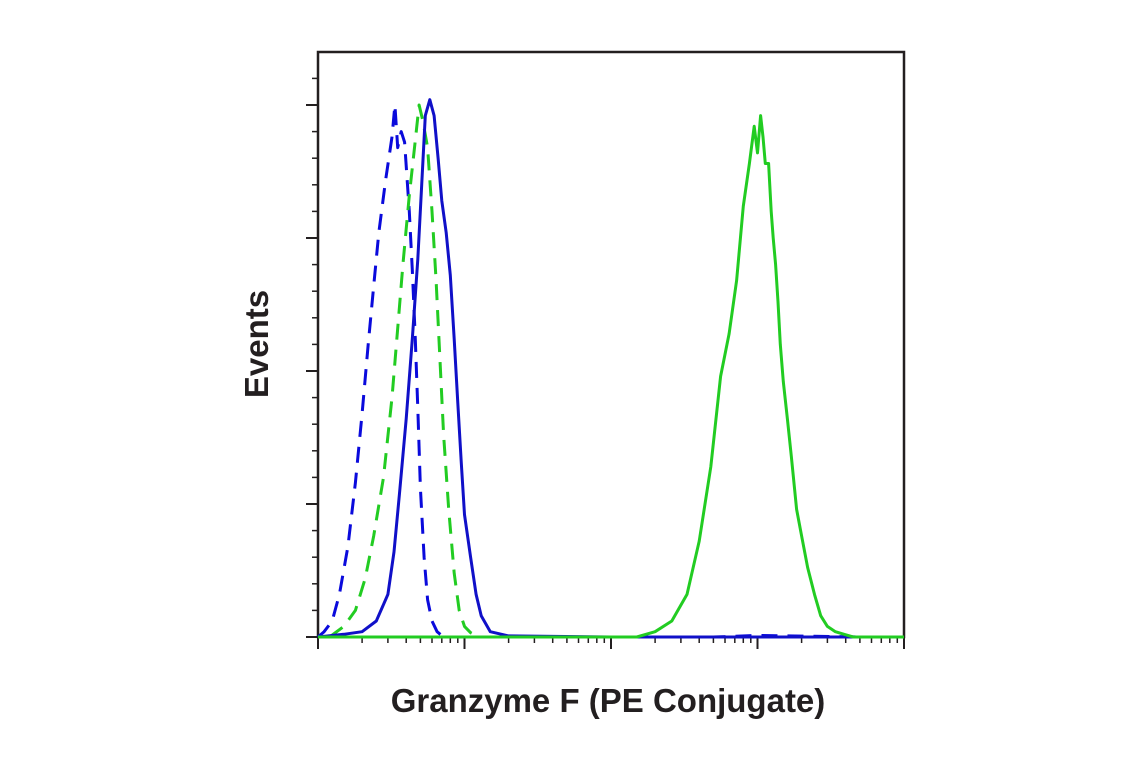  What do you see at coordinates (608, 700) in the screenshot?
I see `x-axis-title: Granzyme F (PE Conjugate)` at bounding box center [608, 700].